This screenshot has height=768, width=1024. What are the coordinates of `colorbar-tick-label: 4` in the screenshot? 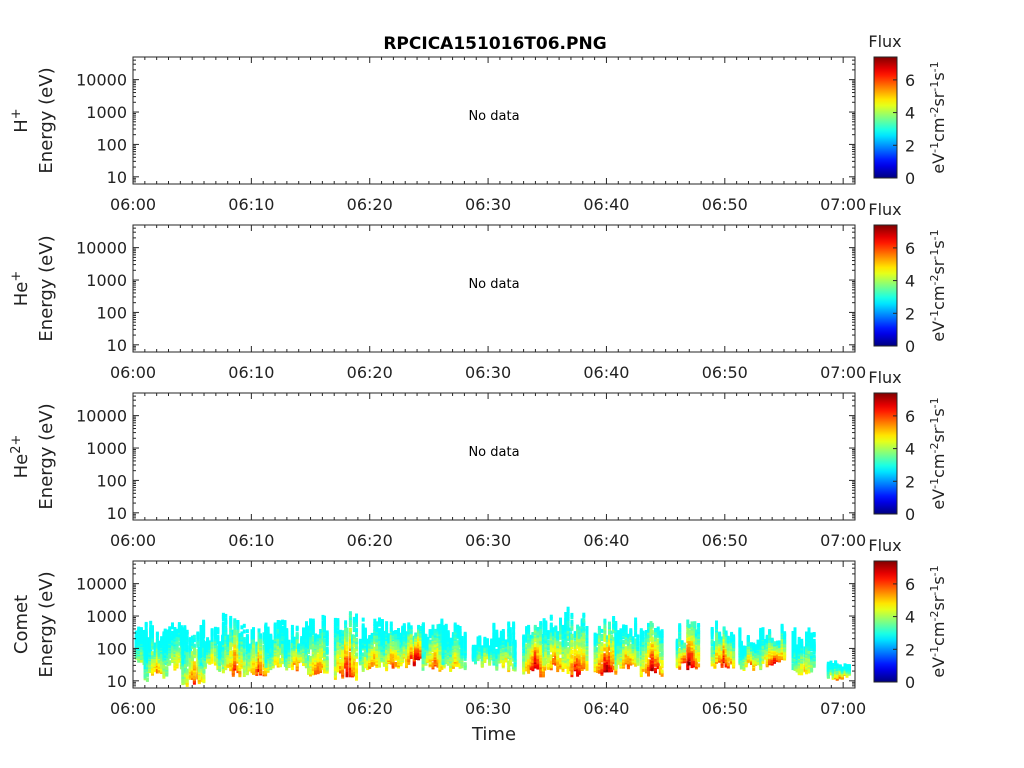 It's located at (910, 113).